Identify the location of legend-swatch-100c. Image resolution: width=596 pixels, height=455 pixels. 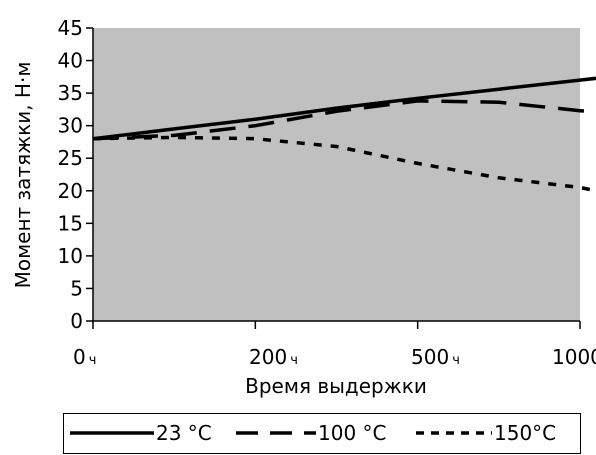
(276, 433).